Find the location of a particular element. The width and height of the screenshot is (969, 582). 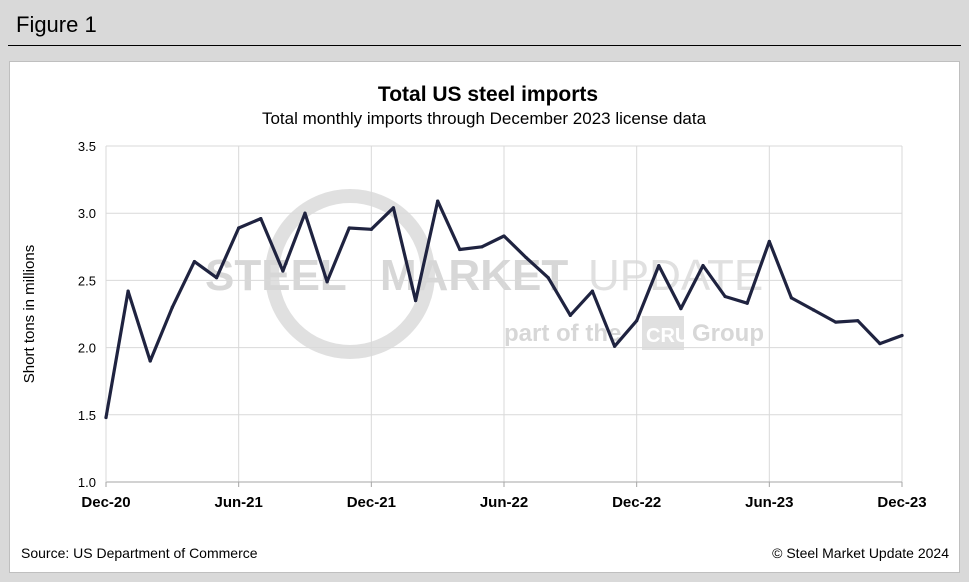

watermark-cru-logo-box is located at coordinates (663, 333).